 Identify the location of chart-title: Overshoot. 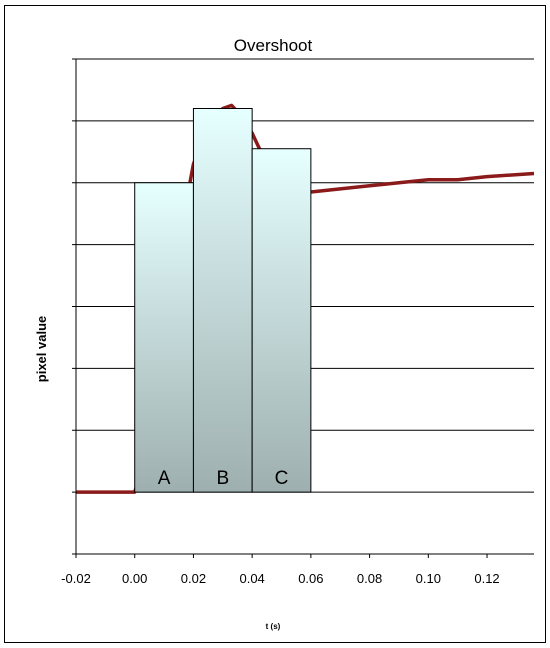
(273, 45).